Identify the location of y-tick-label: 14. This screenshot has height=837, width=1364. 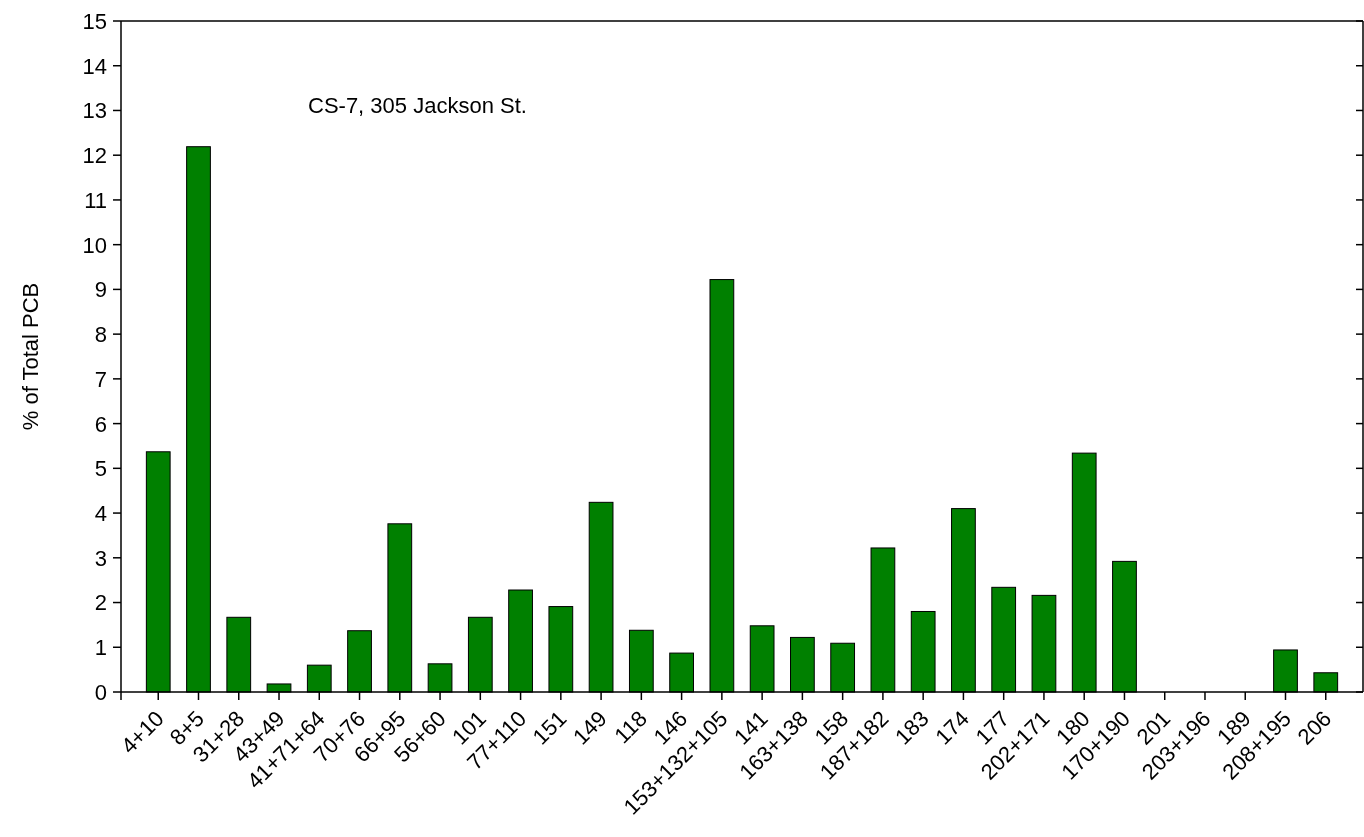
(94, 66).